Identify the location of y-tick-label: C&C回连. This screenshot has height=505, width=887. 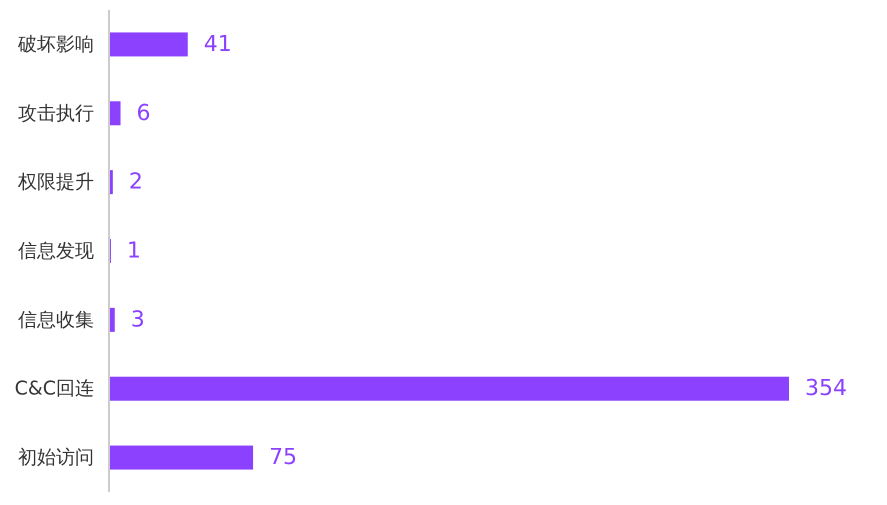
(54, 389).